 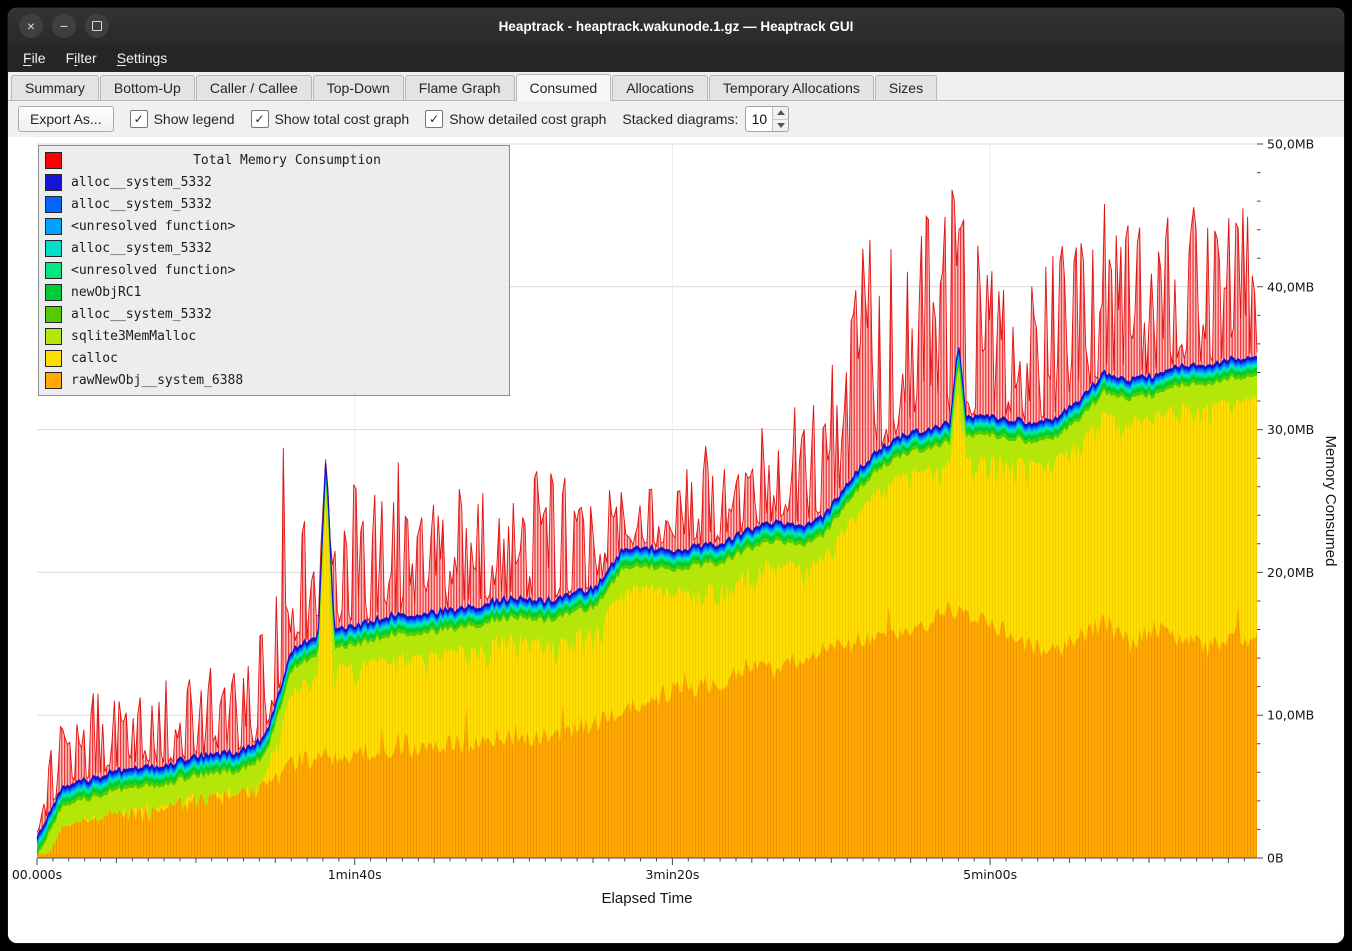 I want to click on checkbox-show-legend: ✓ Show legend, so click(x=182, y=119).